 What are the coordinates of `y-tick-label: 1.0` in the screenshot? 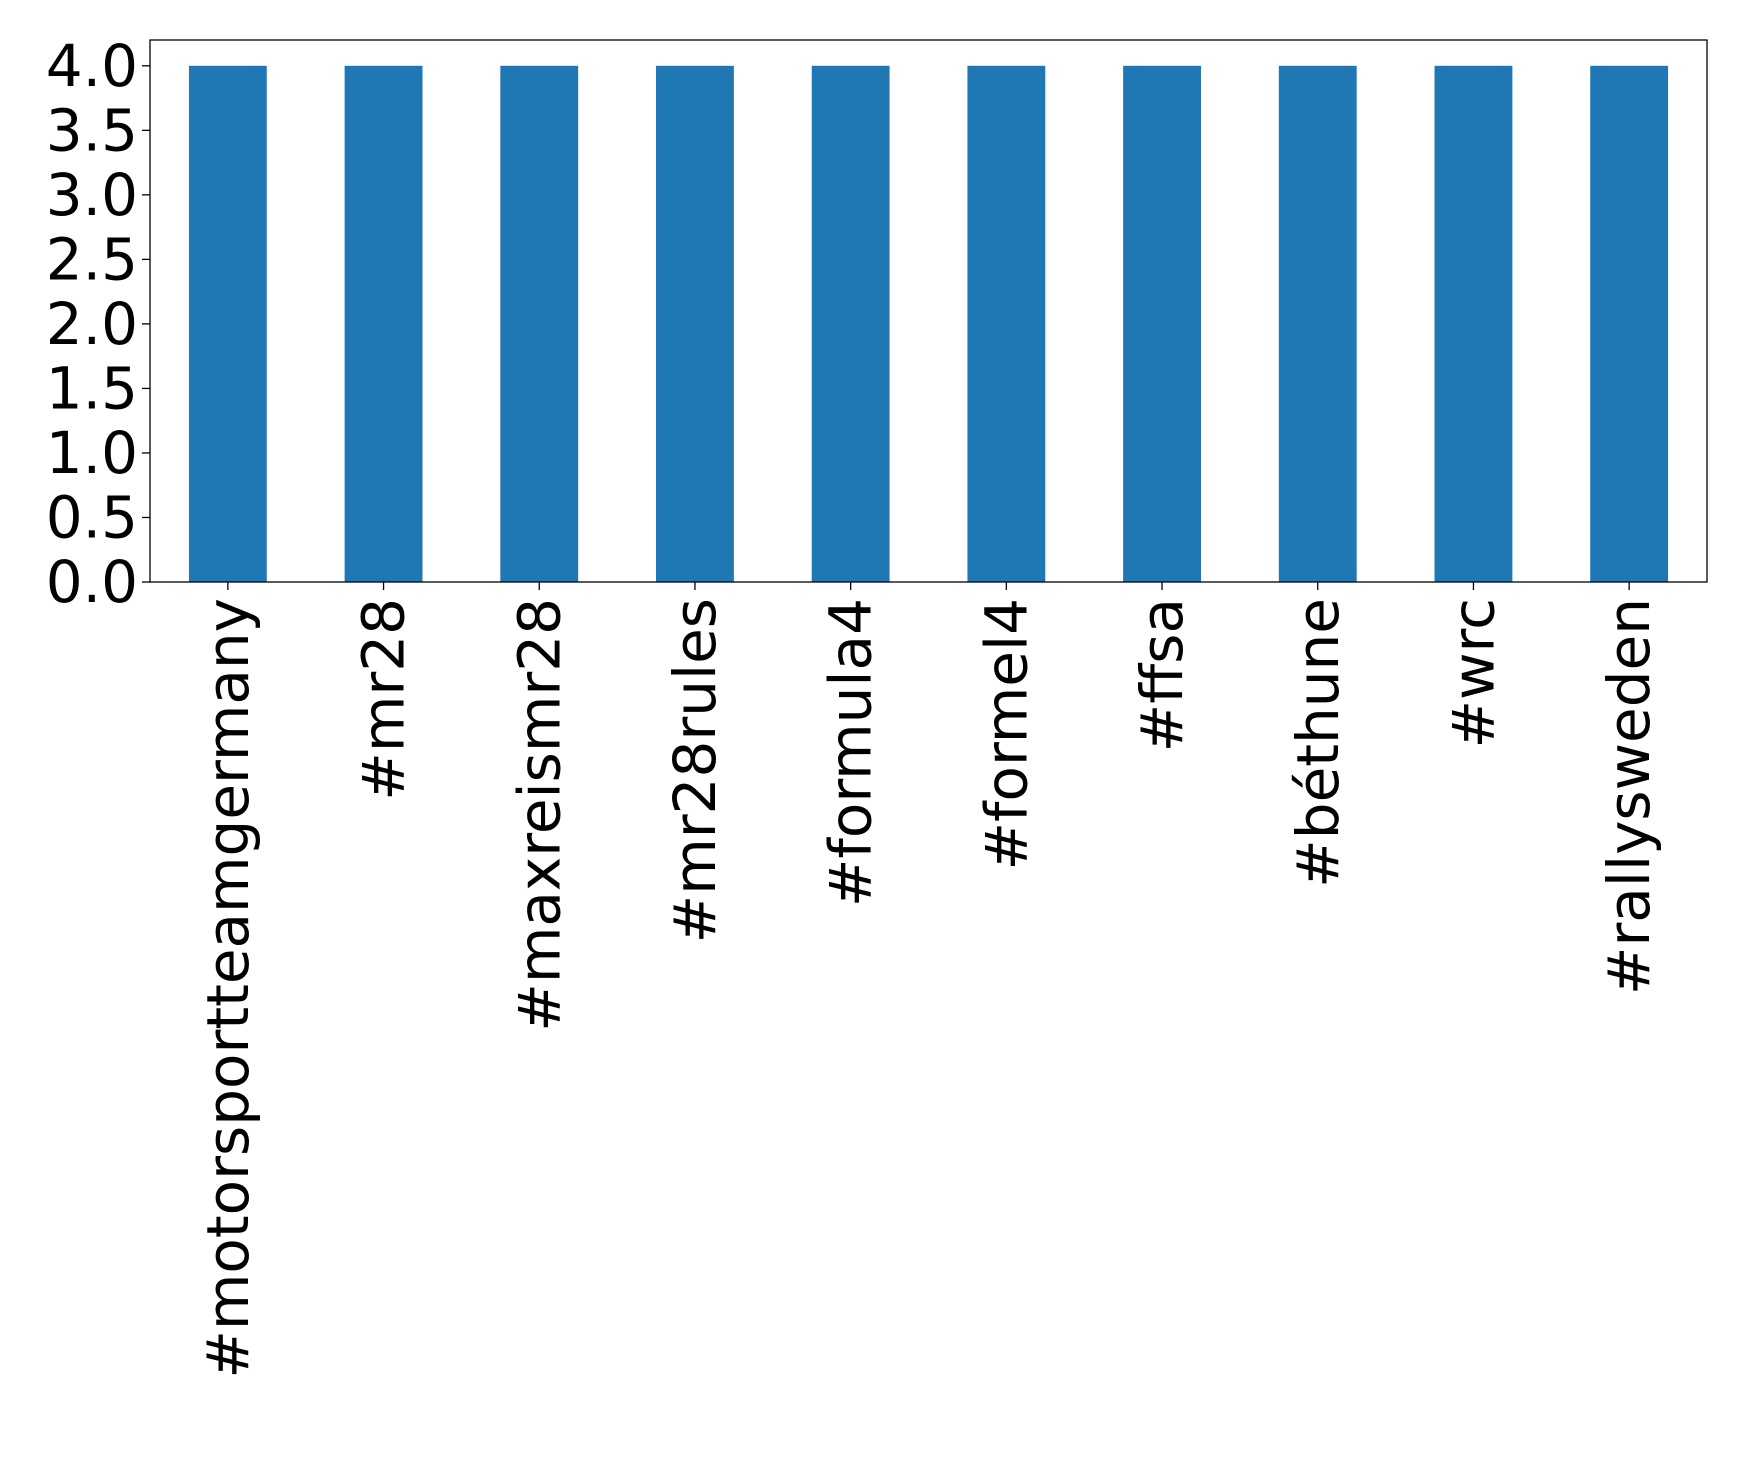 It's located at (92, 453).